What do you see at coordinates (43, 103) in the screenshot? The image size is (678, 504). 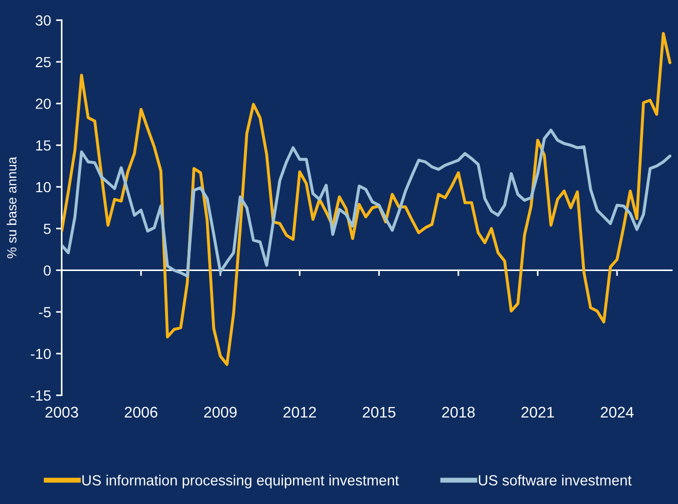 I see `y-tick-label: 20` at bounding box center [43, 103].